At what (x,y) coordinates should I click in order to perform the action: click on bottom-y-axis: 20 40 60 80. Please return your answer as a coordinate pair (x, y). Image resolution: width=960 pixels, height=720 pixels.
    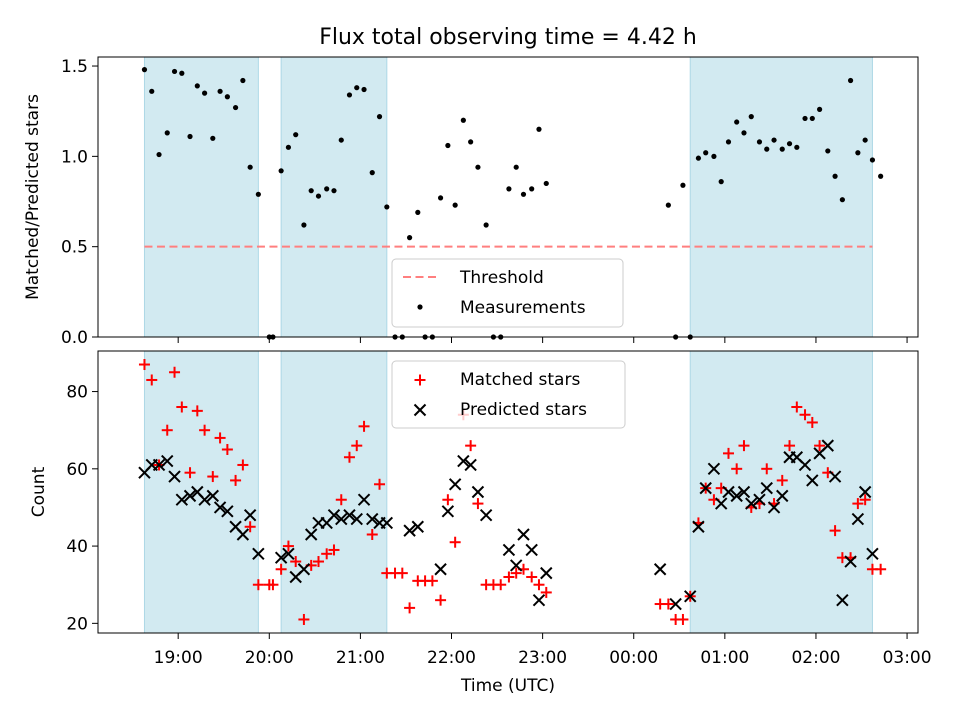
    Looking at the image, I should click on (82, 508).